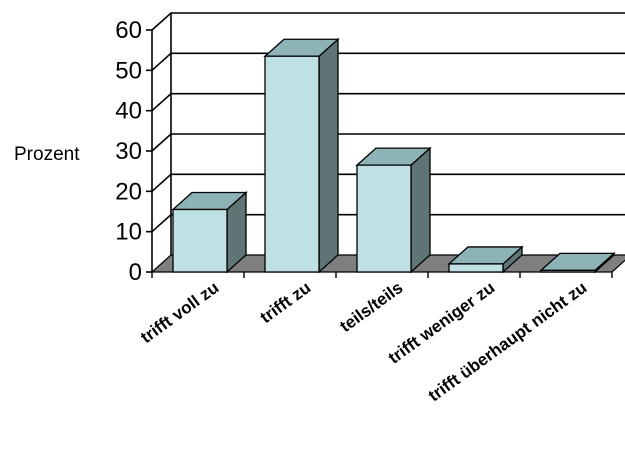 The height and width of the screenshot is (470, 625). What do you see at coordinates (135, 272) in the screenshot?
I see `y-tick-label: 0` at bounding box center [135, 272].